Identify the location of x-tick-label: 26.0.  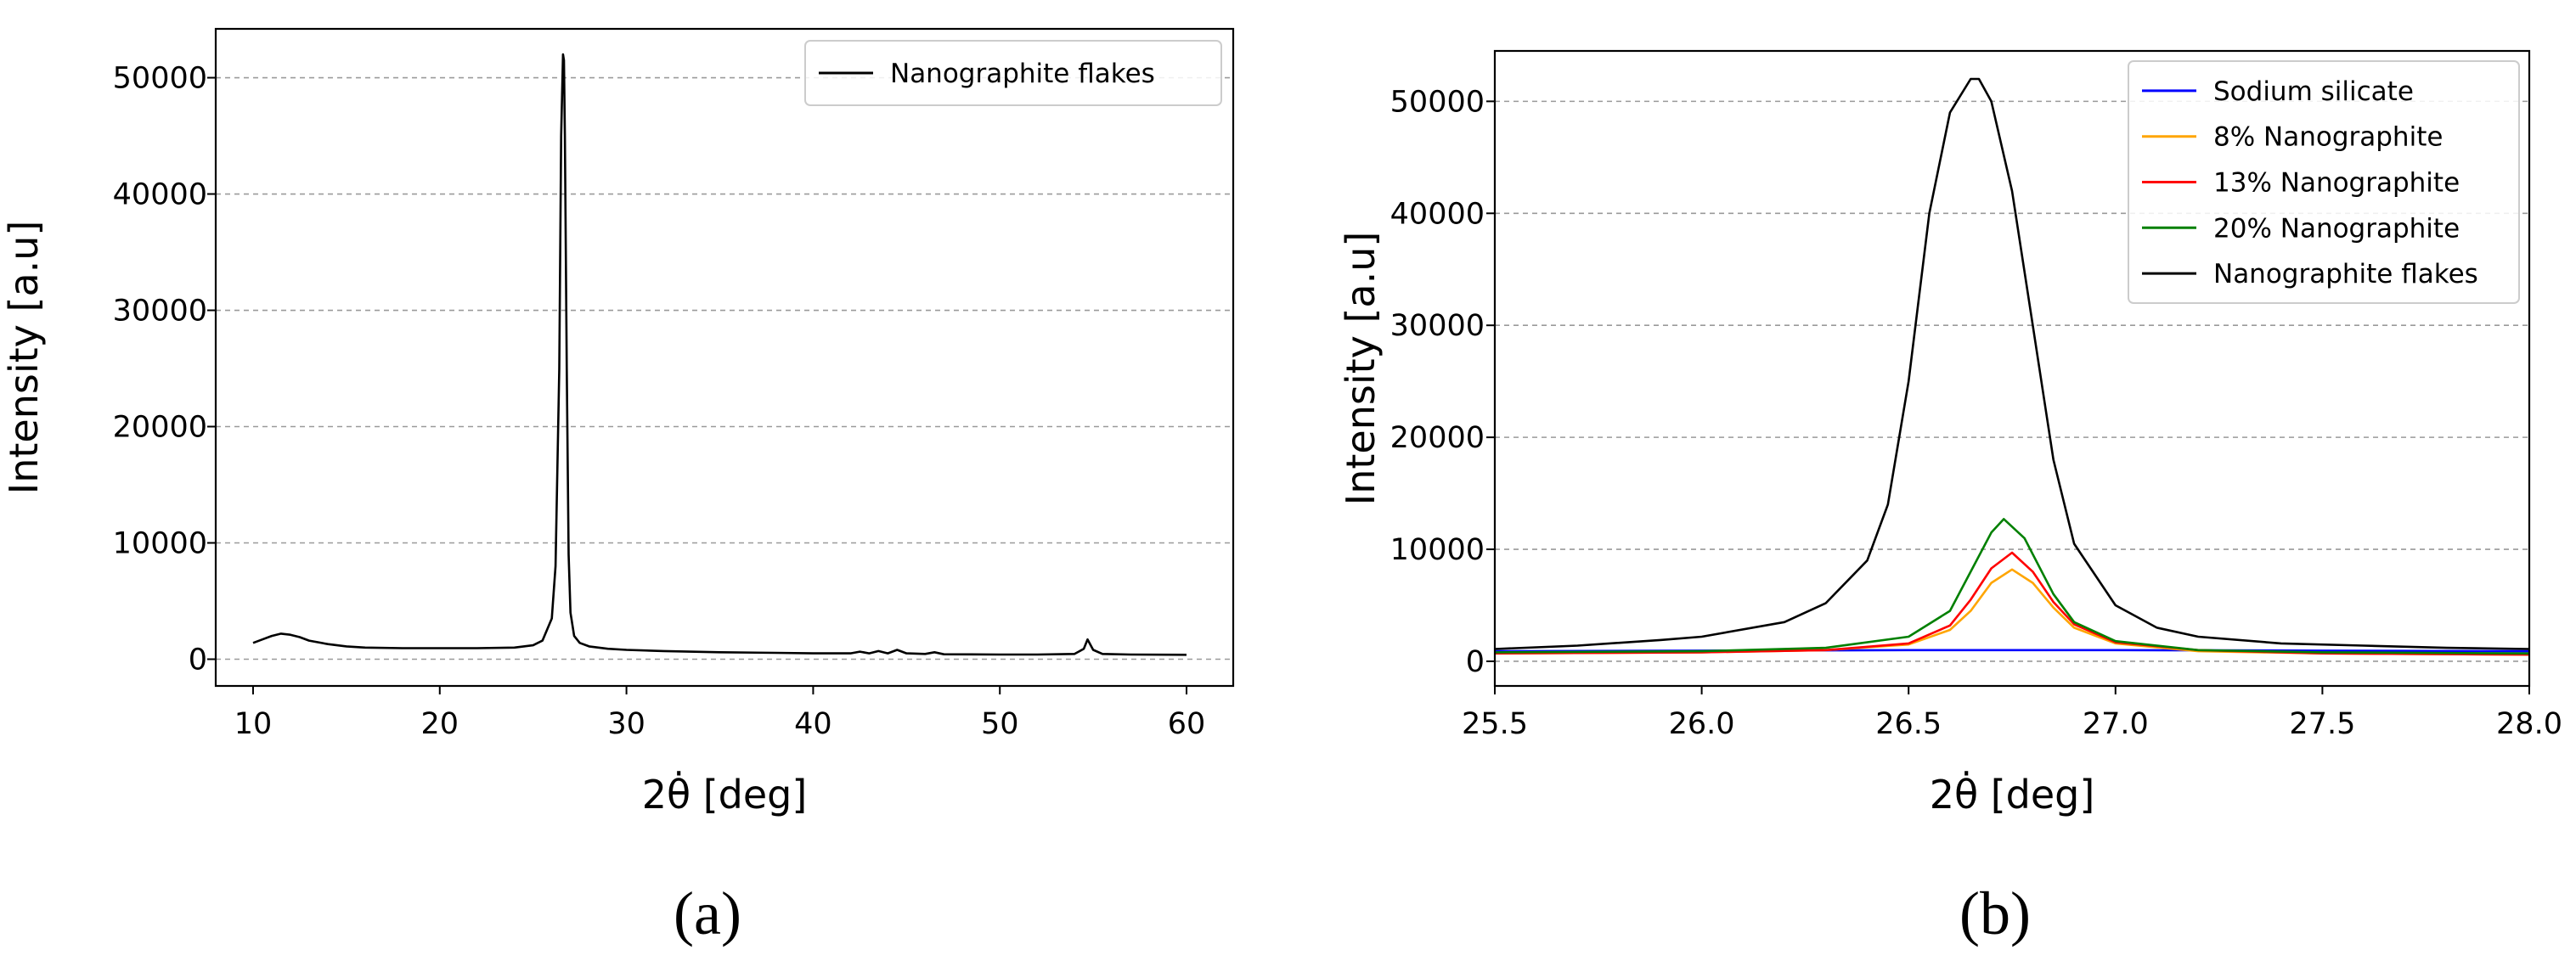
(1702, 724).